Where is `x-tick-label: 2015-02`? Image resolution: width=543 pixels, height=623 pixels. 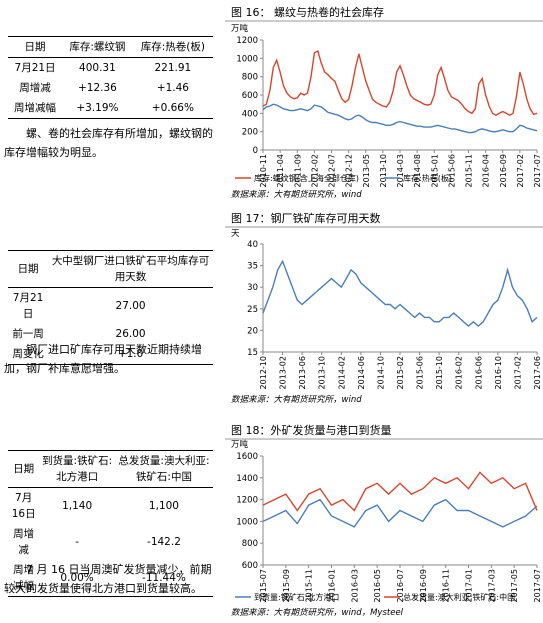 x-tick-label: 2015-02 is located at coordinates (400, 372).